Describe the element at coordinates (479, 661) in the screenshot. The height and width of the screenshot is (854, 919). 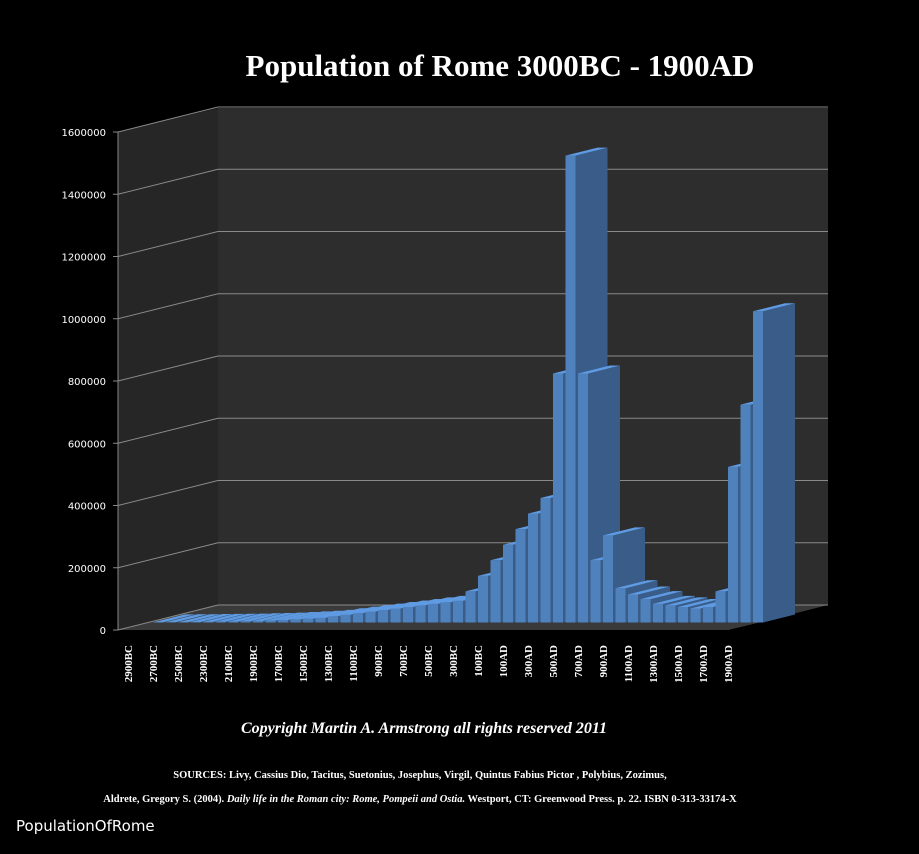
I see `x-tick-label: 100BC` at that location.